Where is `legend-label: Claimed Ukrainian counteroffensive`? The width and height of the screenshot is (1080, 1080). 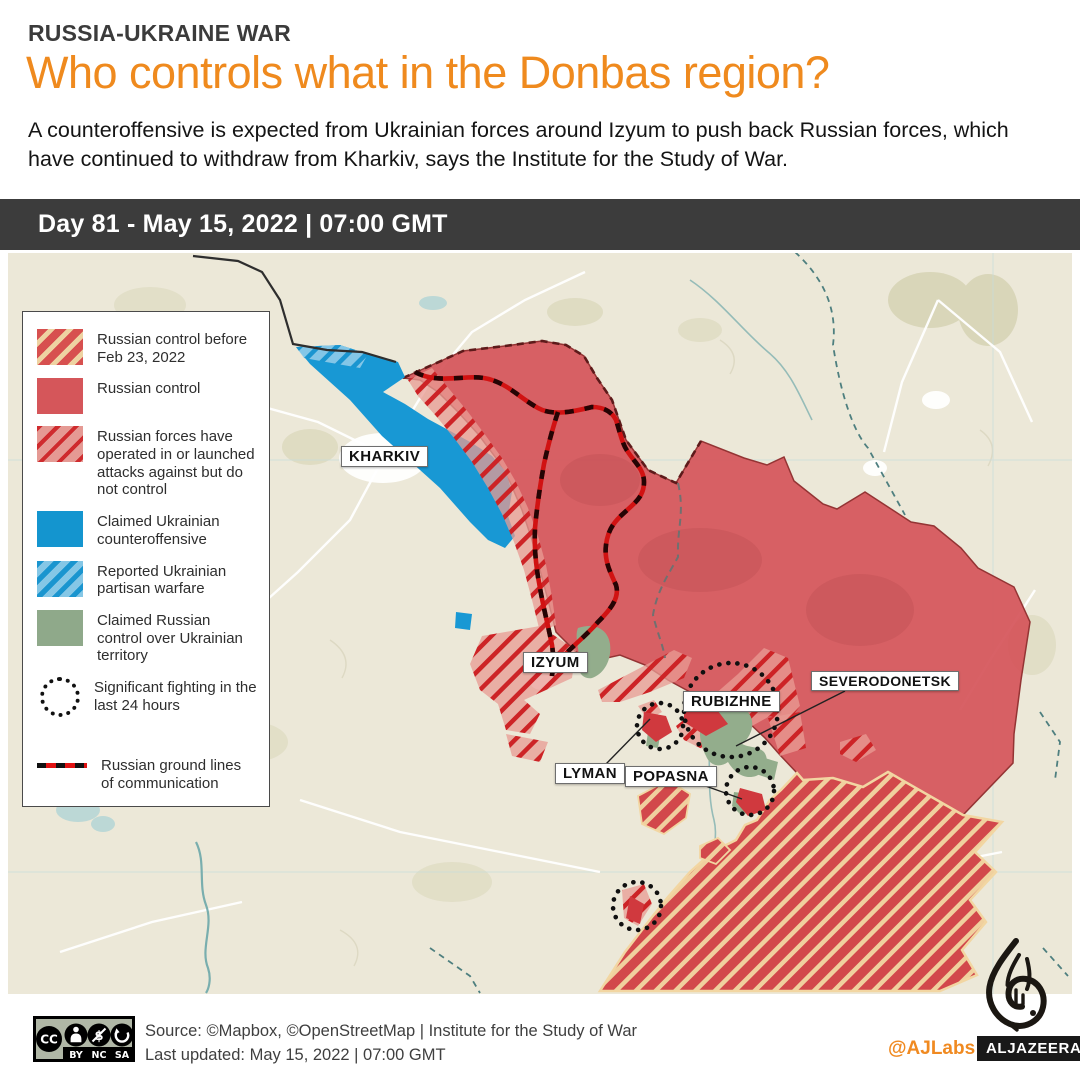
legend-label: Claimed Ukrainian counteroffensive is located at coordinates (158, 530).